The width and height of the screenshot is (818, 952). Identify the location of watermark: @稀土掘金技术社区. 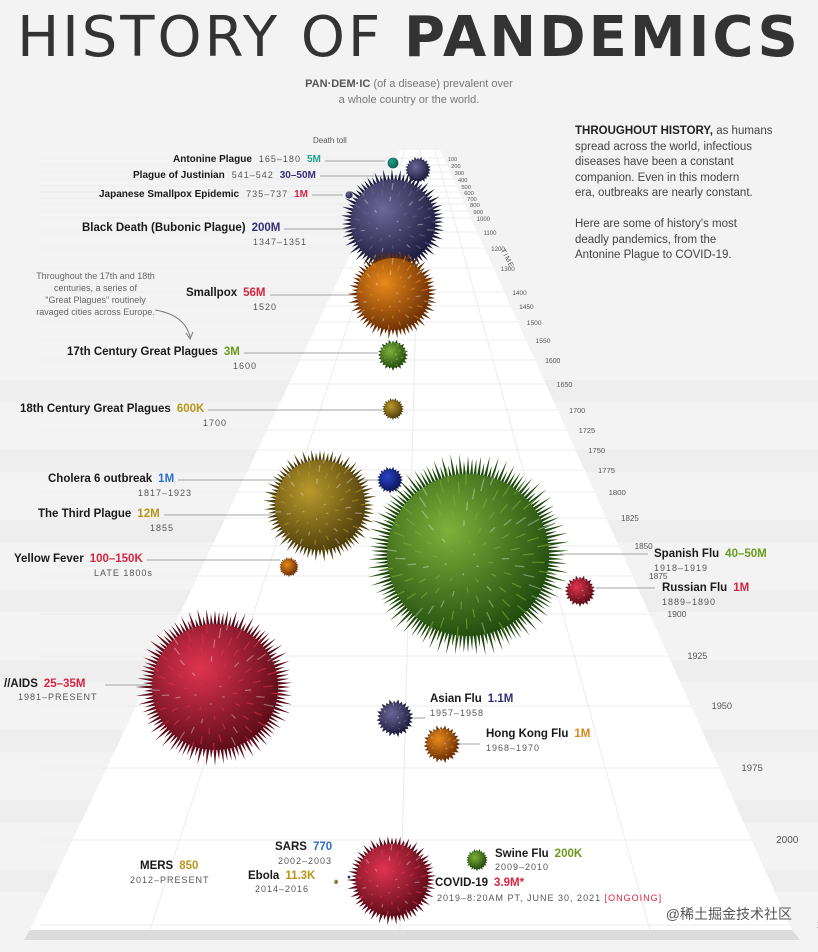
(728, 914).